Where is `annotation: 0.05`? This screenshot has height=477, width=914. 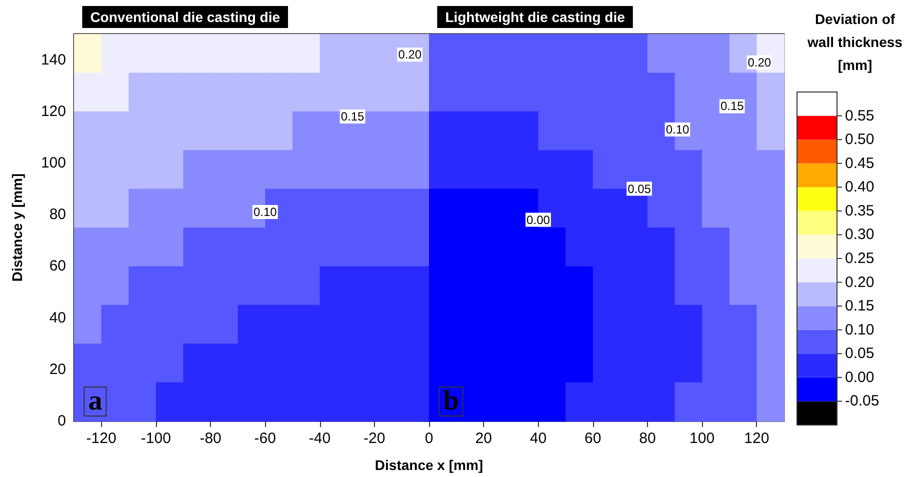 annotation: 0.05 is located at coordinates (640, 189).